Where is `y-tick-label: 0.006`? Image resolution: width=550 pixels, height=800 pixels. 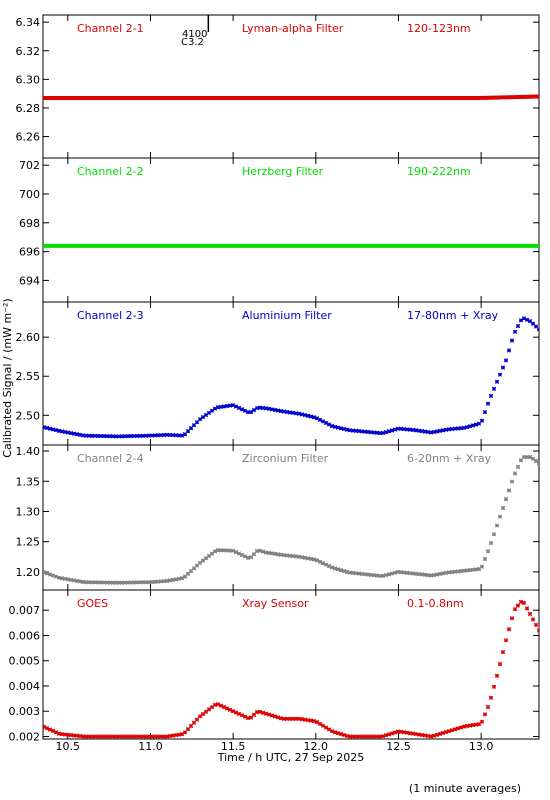 y-tick-label: 0.006 is located at coordinates (25, 635).